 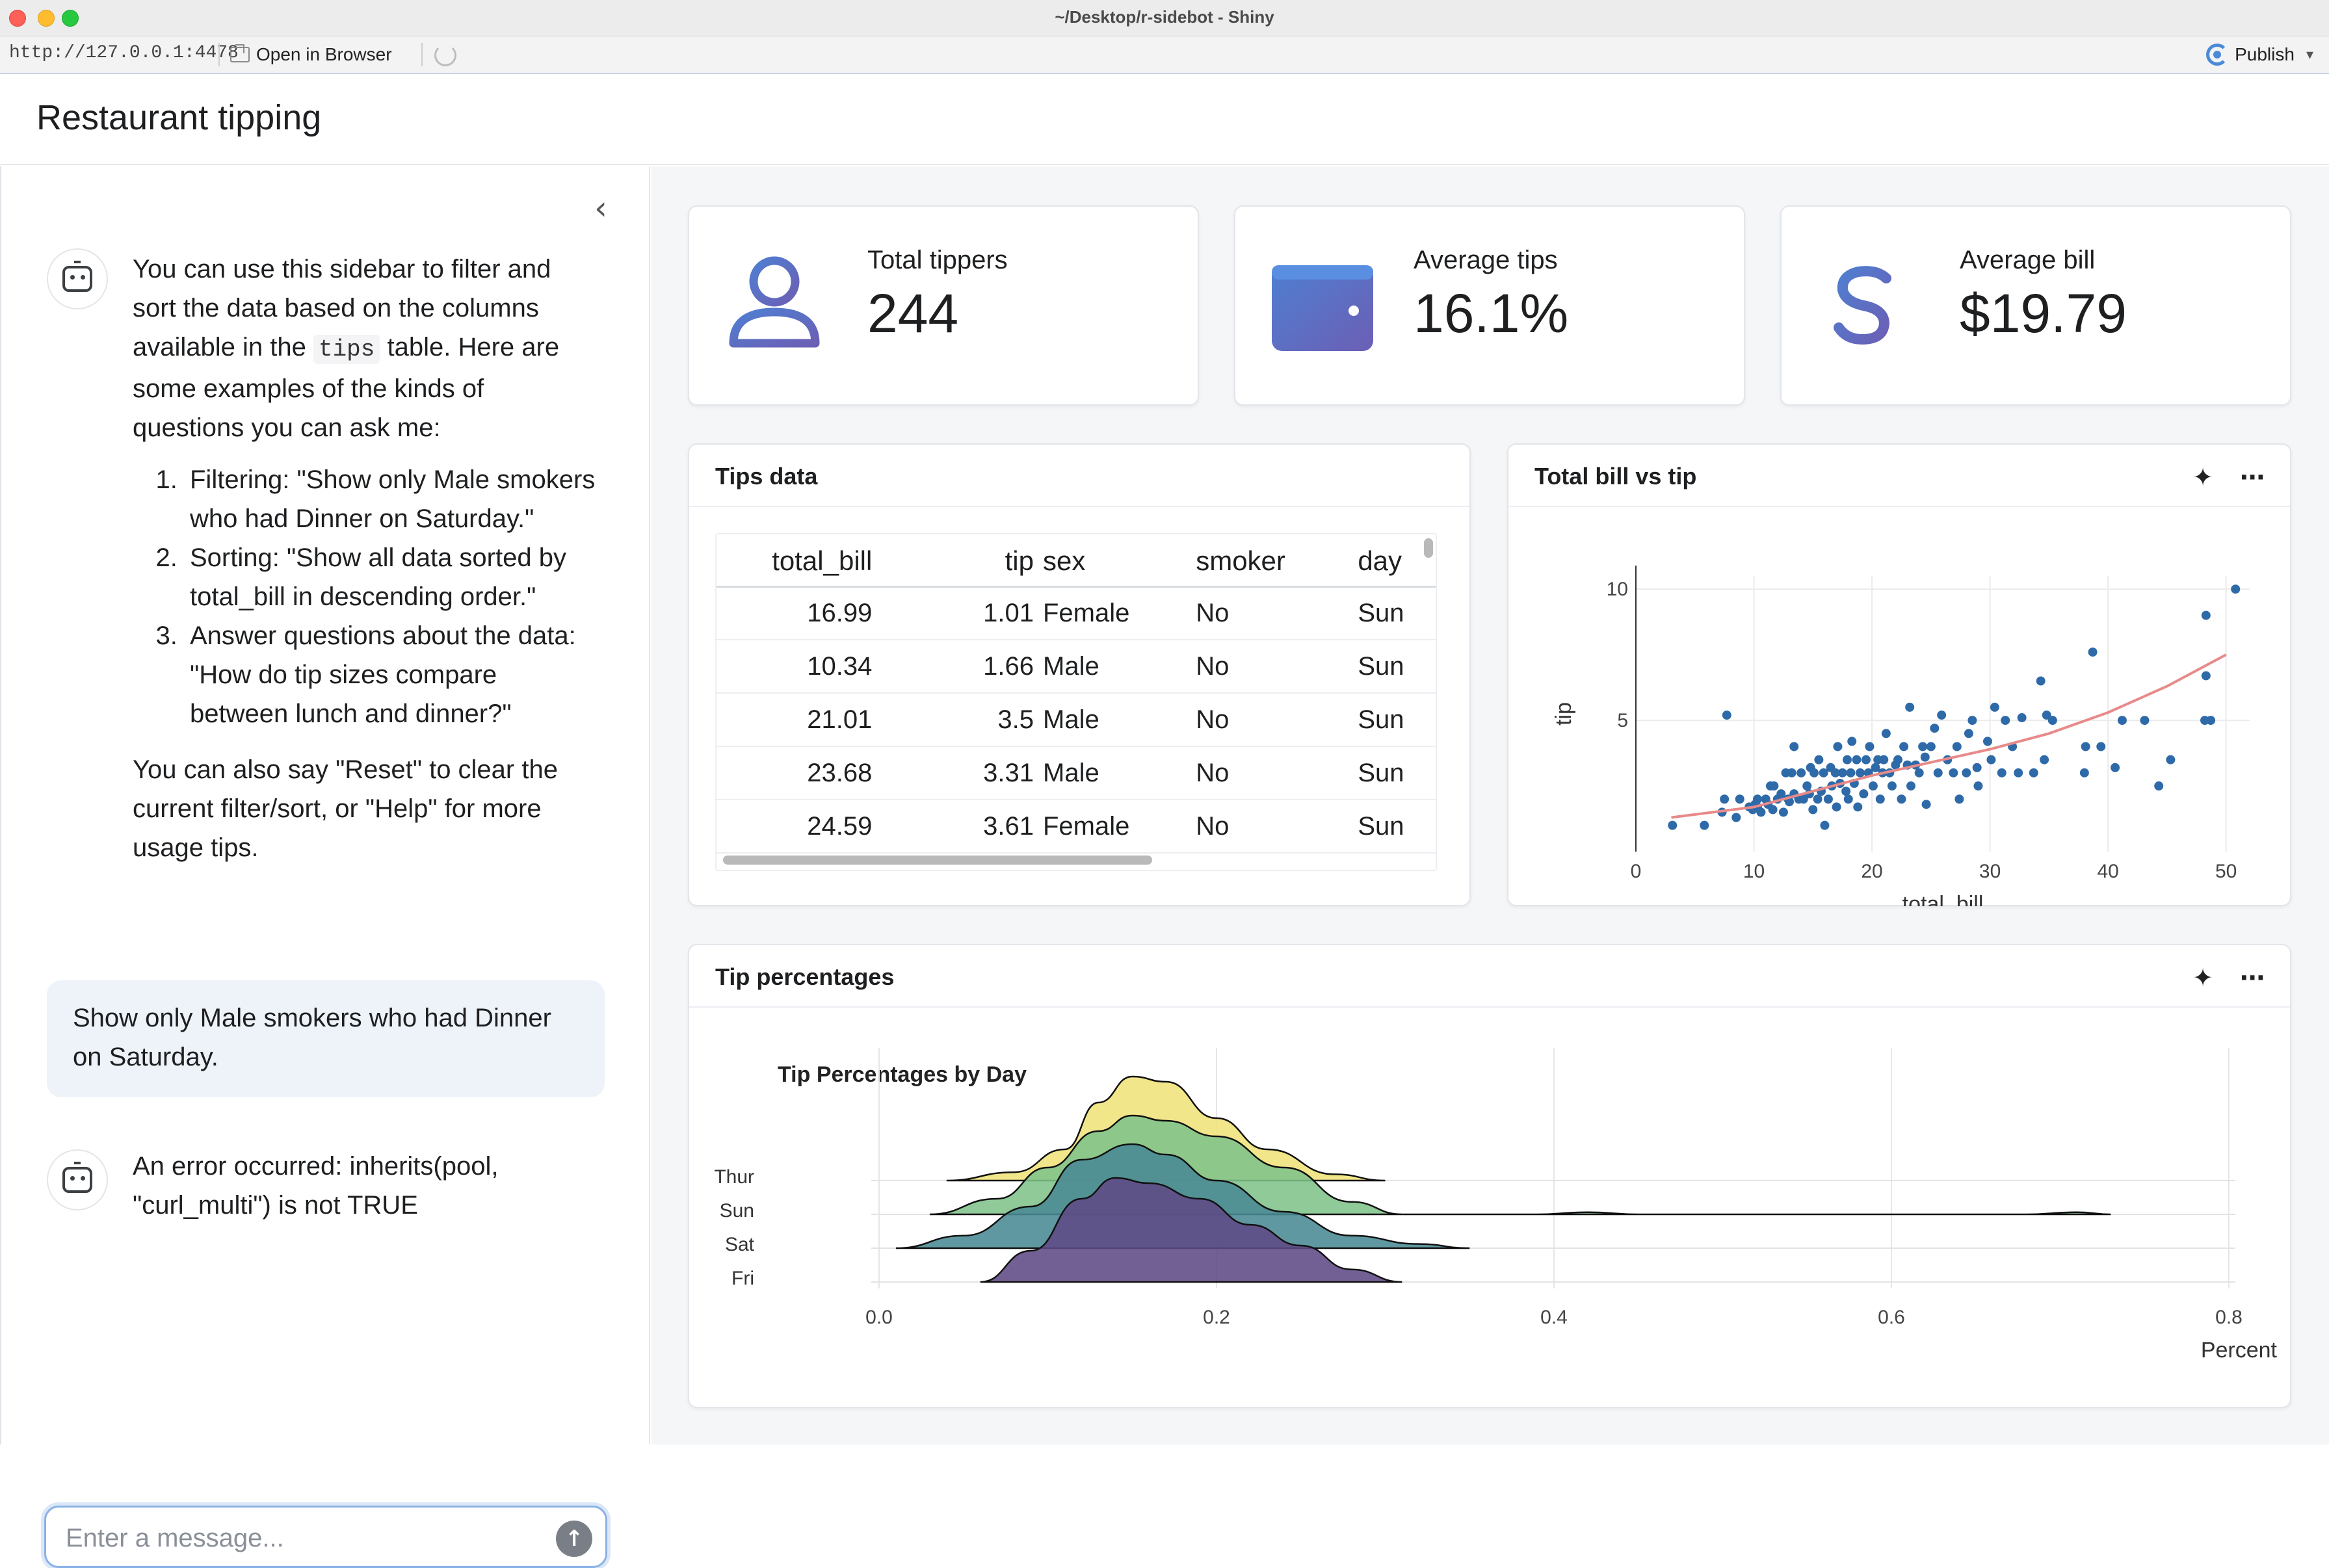 I want to click on value-box-value: 16.1%, so click(x=1491, y=313).